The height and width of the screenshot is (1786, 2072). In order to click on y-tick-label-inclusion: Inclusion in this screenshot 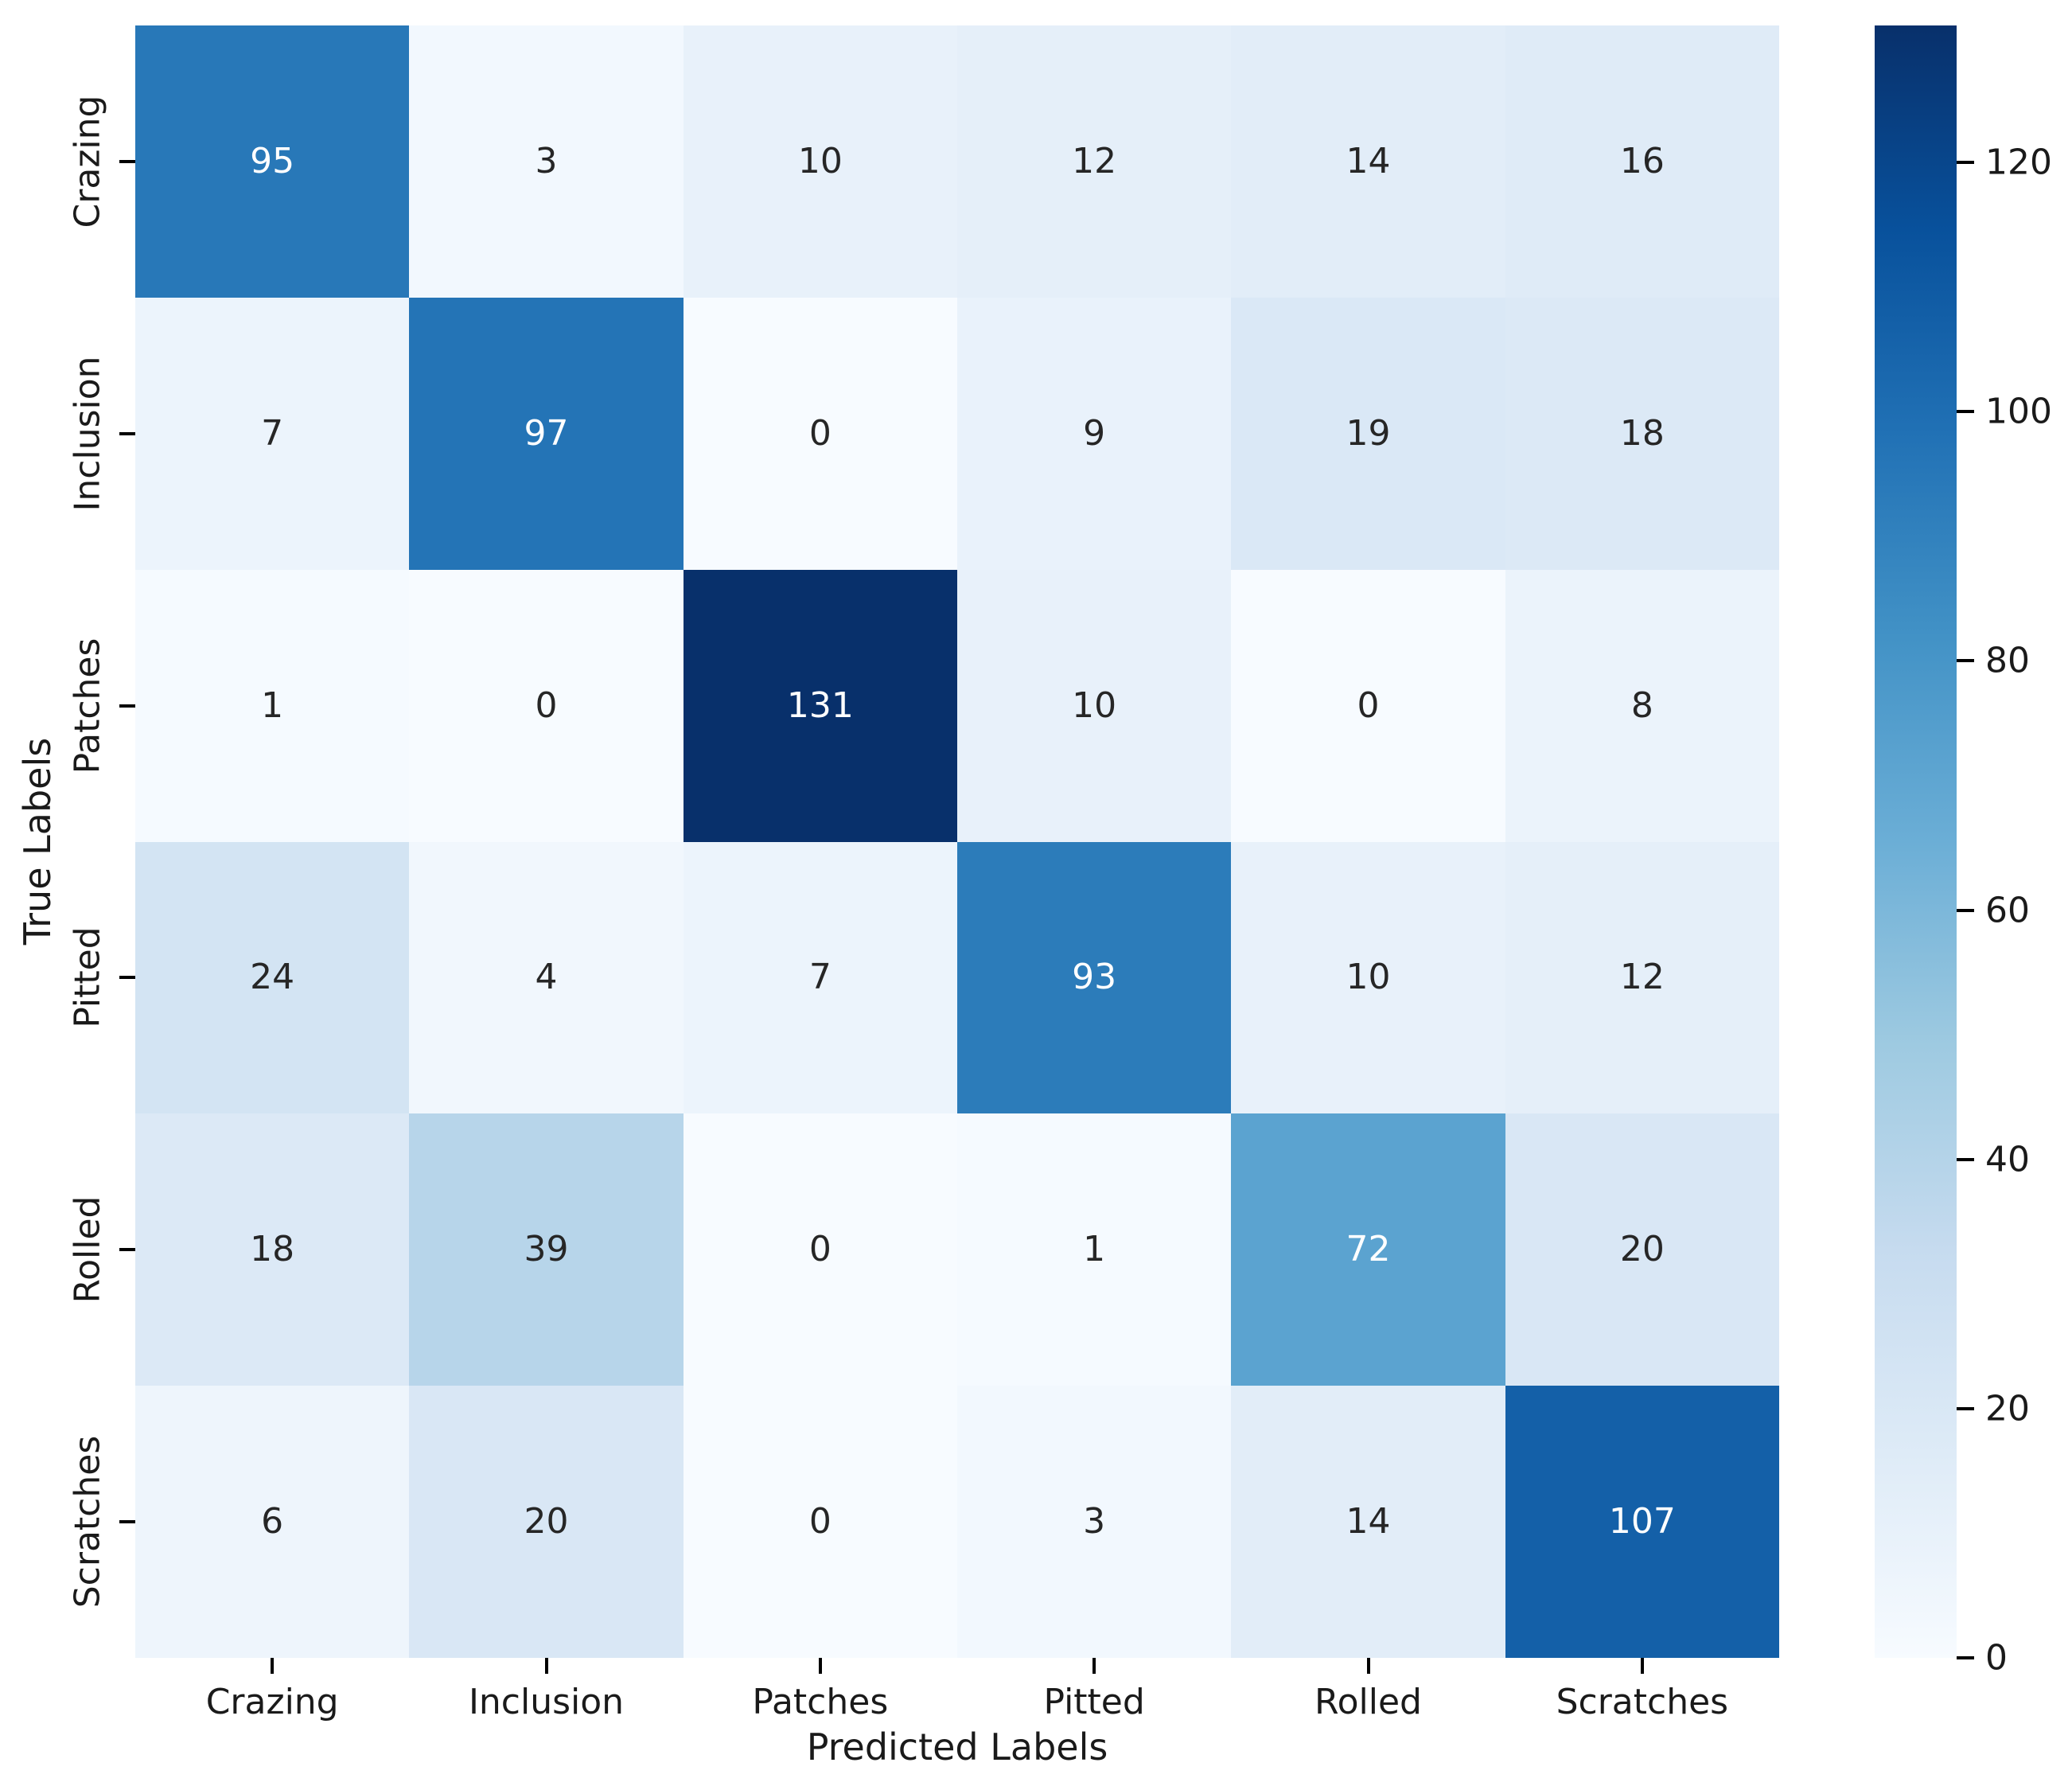, I will do `click(87, 434)`.